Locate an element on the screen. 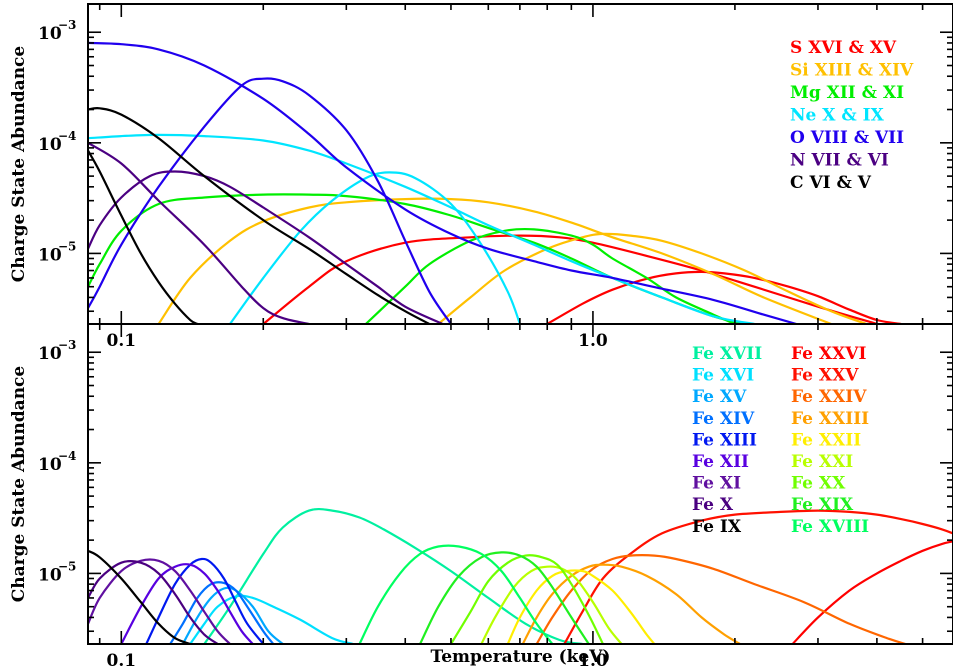  legend-entry: Fe XVII is located at coordinates (727, 354).